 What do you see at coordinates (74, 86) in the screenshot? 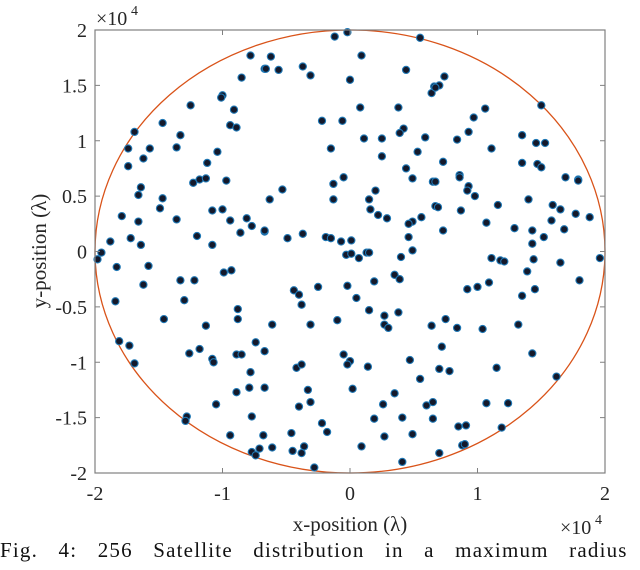
I see `y-tick-label: 1.5` at bounding box center [74, 86].